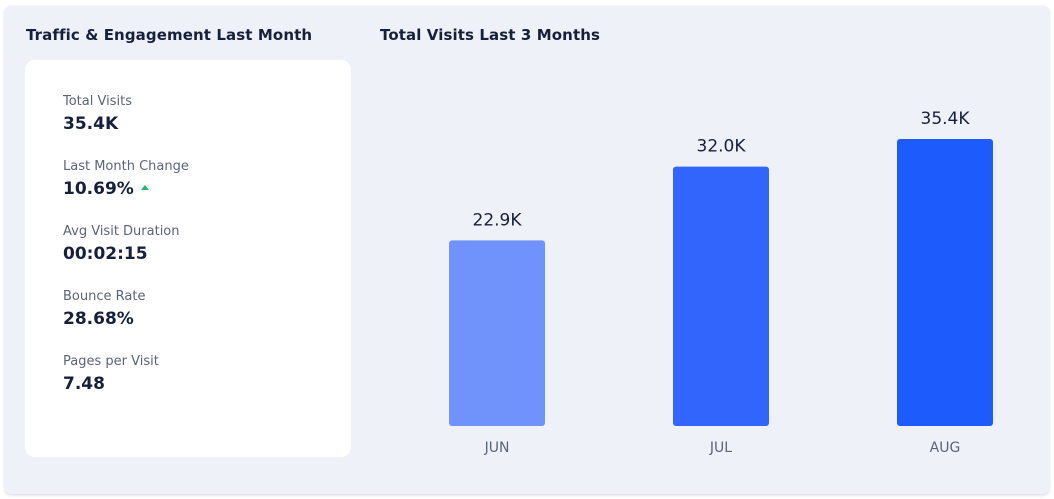 Image resolution: width=1054 pixels, height=499 pixels. Describe the element at coordinates (497, 333) in the screenshot. I see `bar-jun` at that location.